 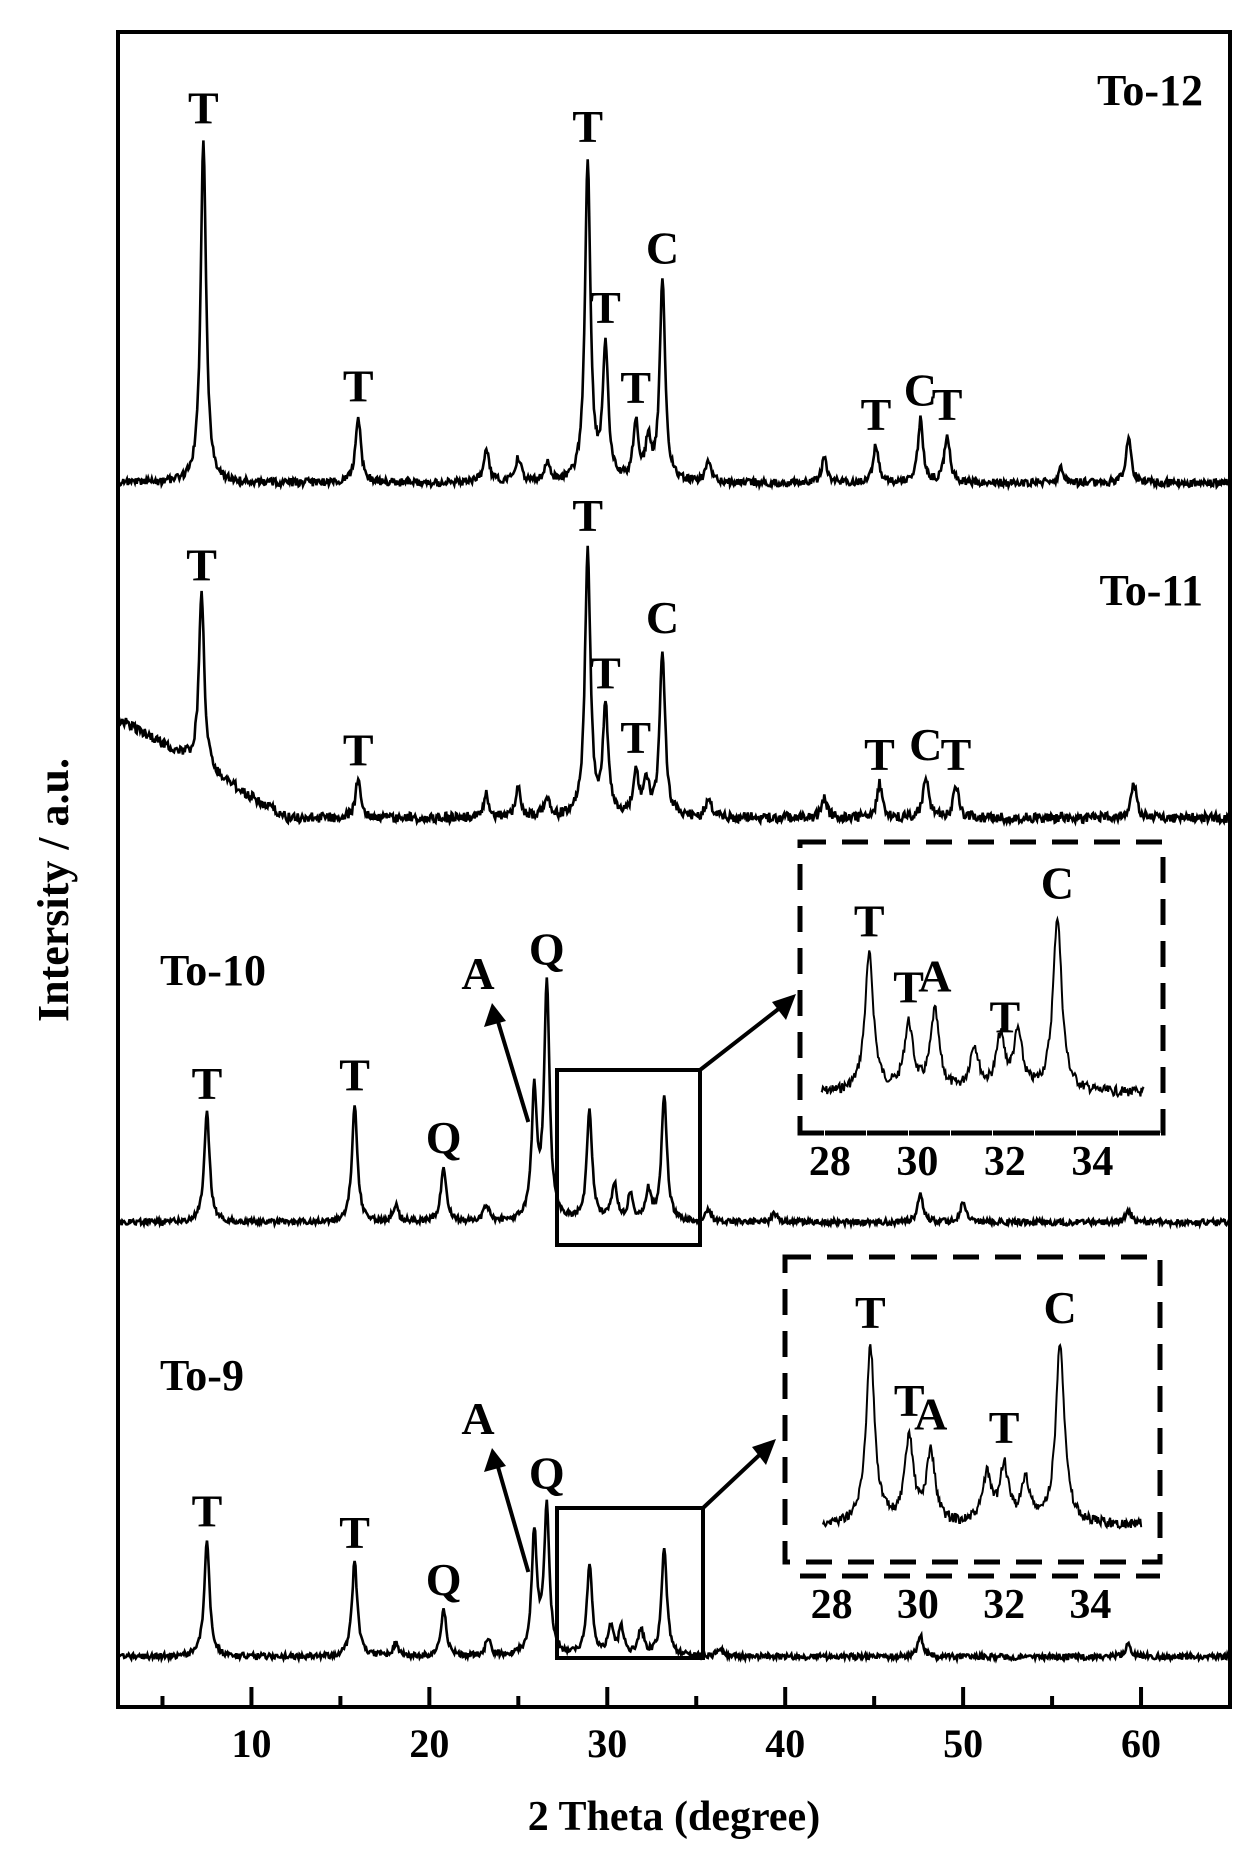 I want to click on x-tick-label: 30, so click(x=607, y=1743).